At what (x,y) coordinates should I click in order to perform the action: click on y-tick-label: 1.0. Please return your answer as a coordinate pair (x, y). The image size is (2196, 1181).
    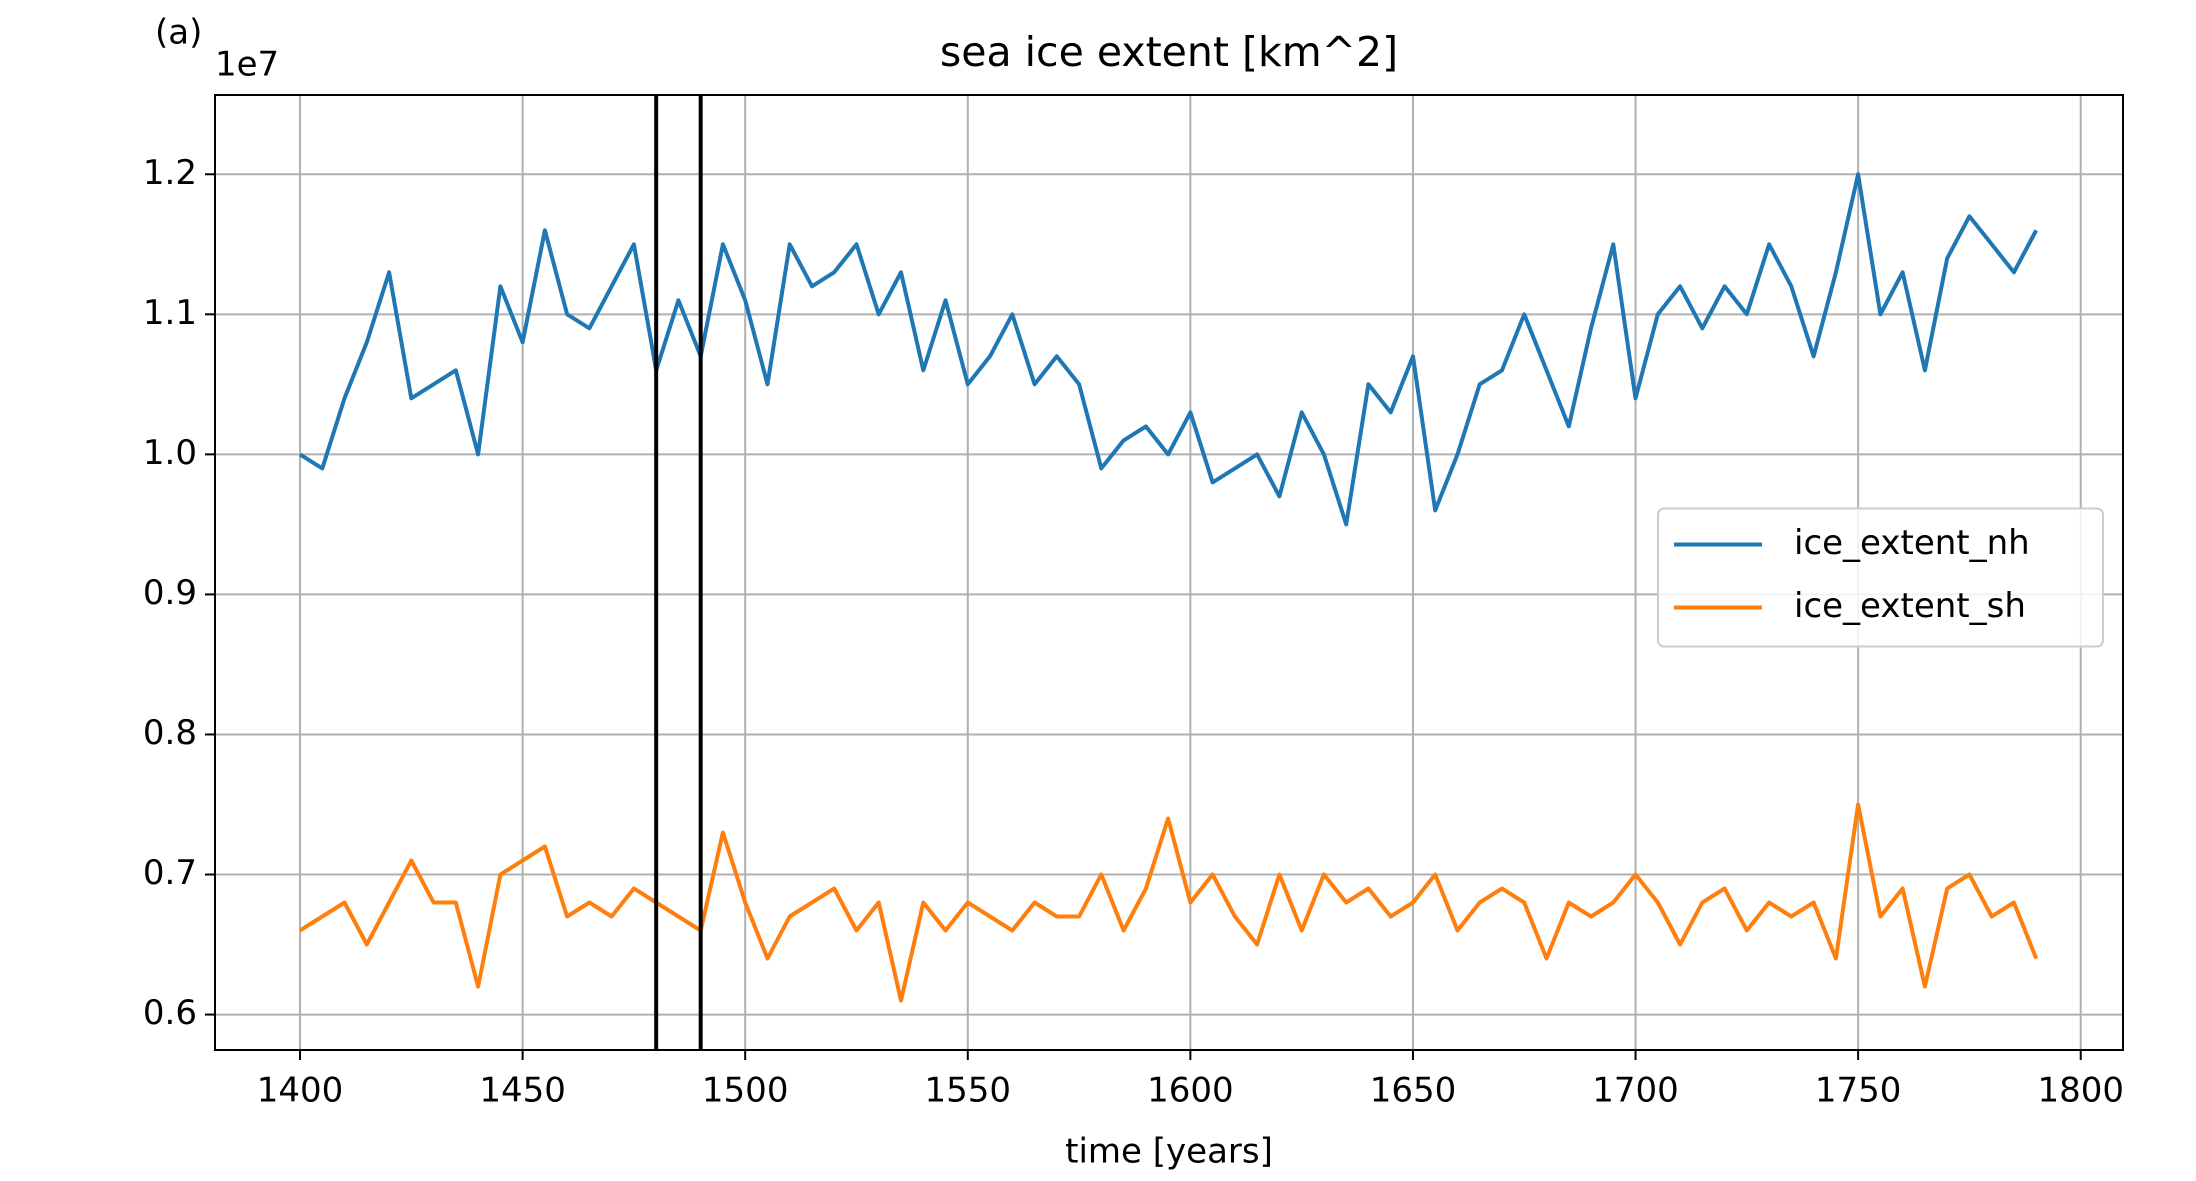
    Looking at the image, I should click on (170, 453).